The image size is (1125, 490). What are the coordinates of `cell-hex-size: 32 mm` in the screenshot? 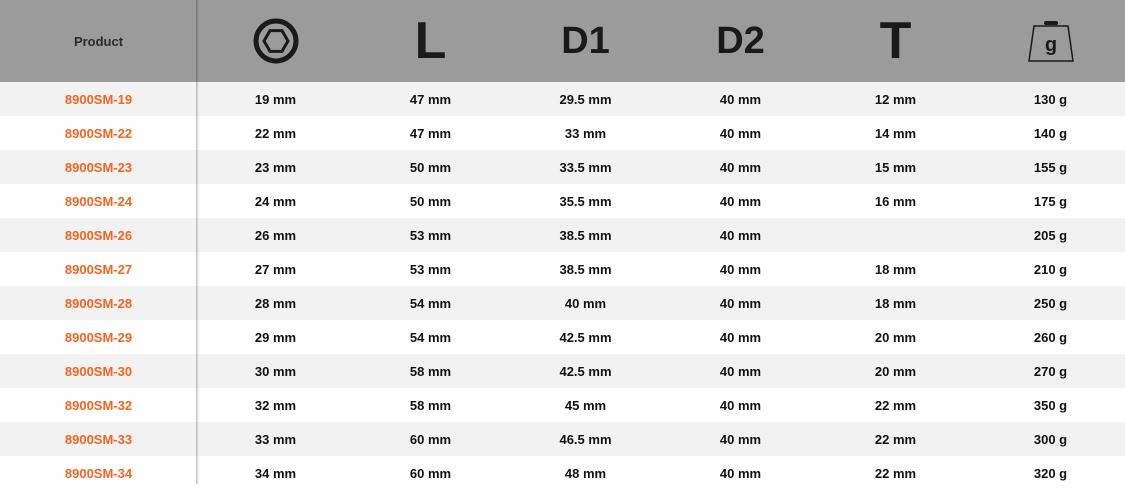 It's located at (275, 405).